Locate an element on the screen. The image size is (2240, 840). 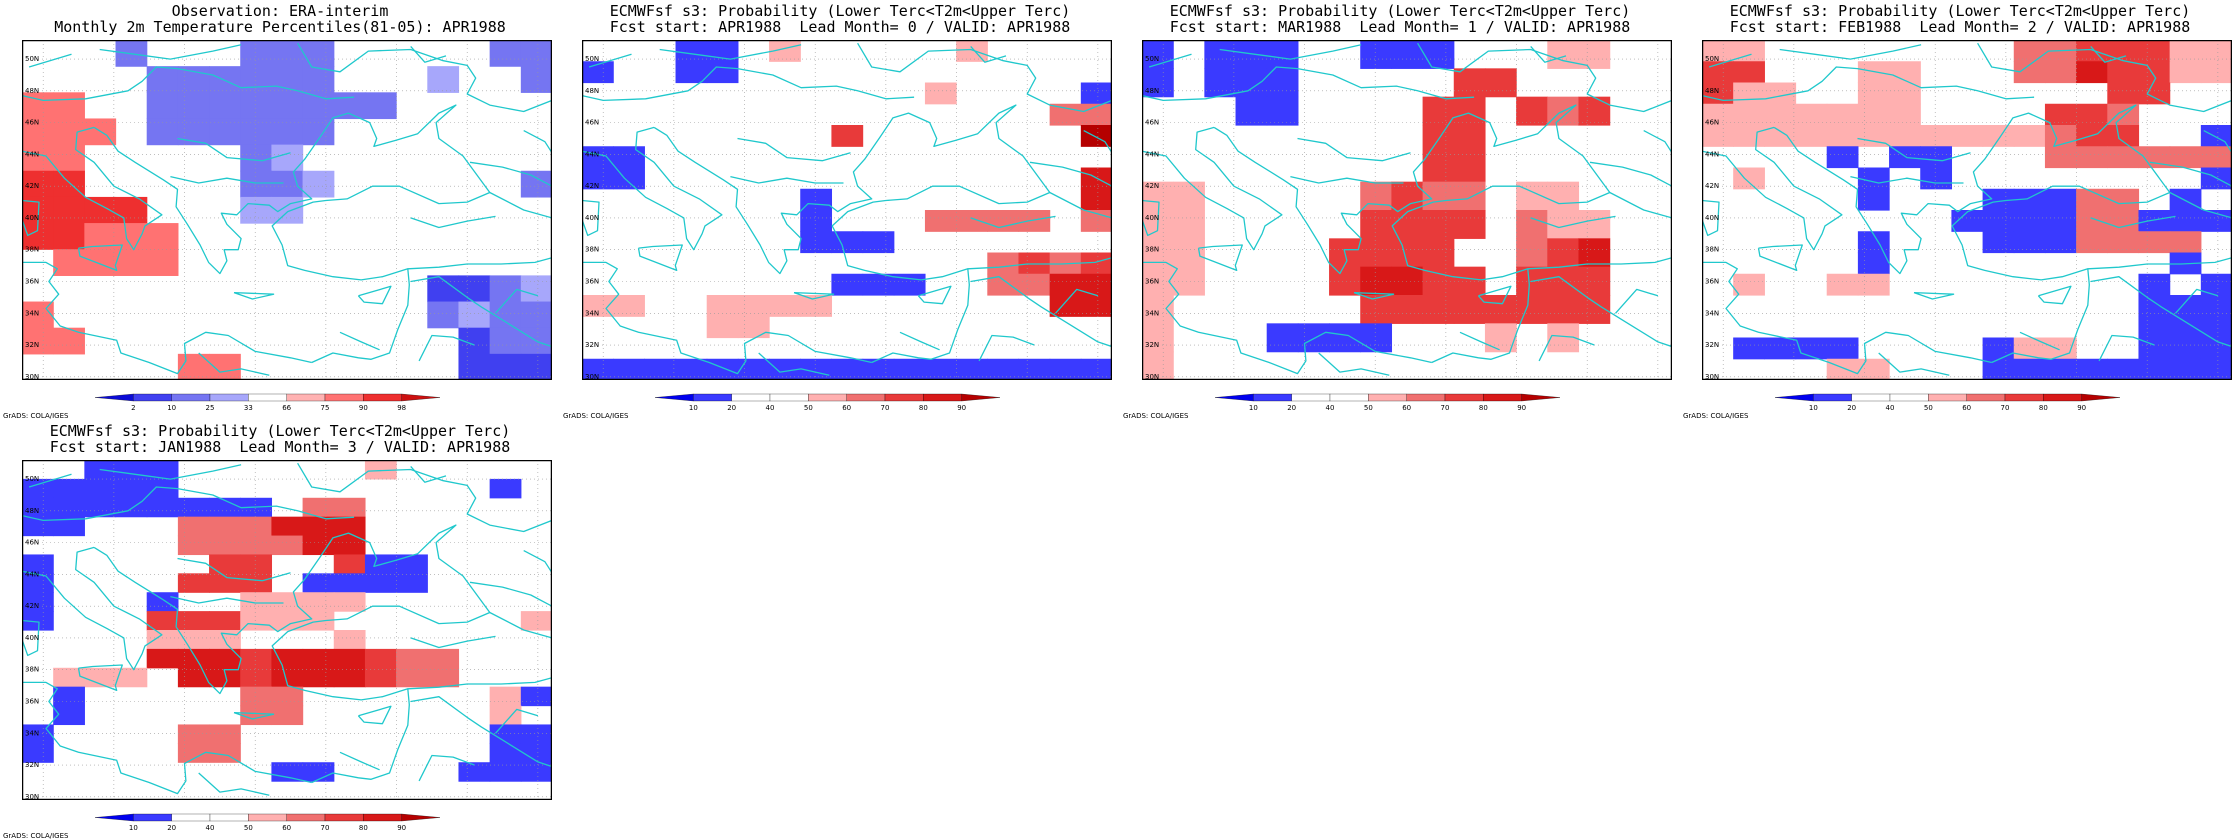
grads-credit: GrADS: COLA/IGES is located at coordinates (36, 416).